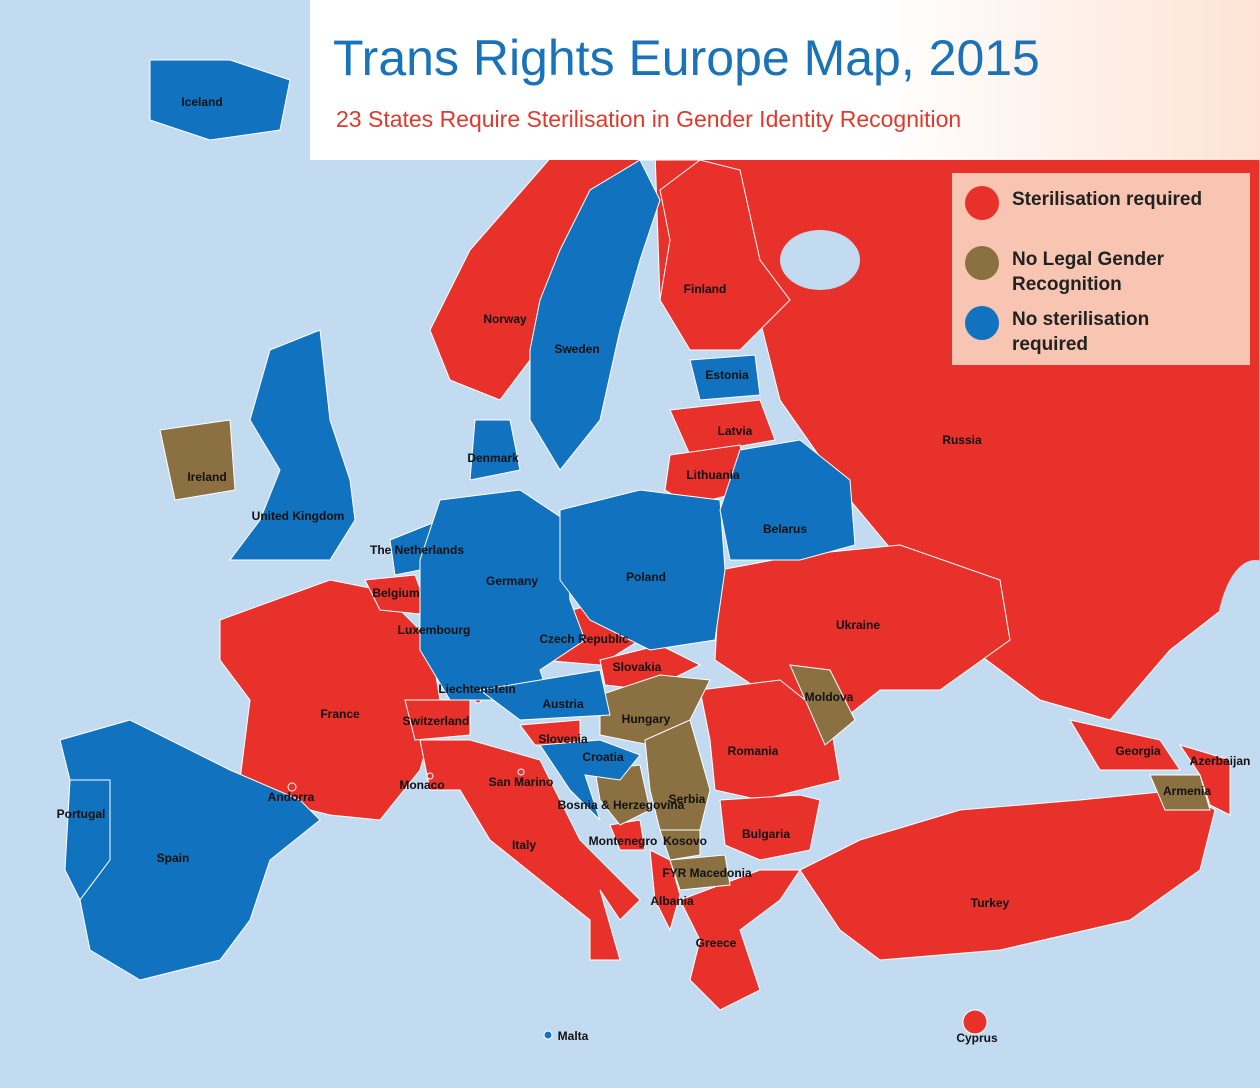 This screenshot has width=1260, height=1088. I want to click on country-label: Azerbaijan, so click(1220, 761).